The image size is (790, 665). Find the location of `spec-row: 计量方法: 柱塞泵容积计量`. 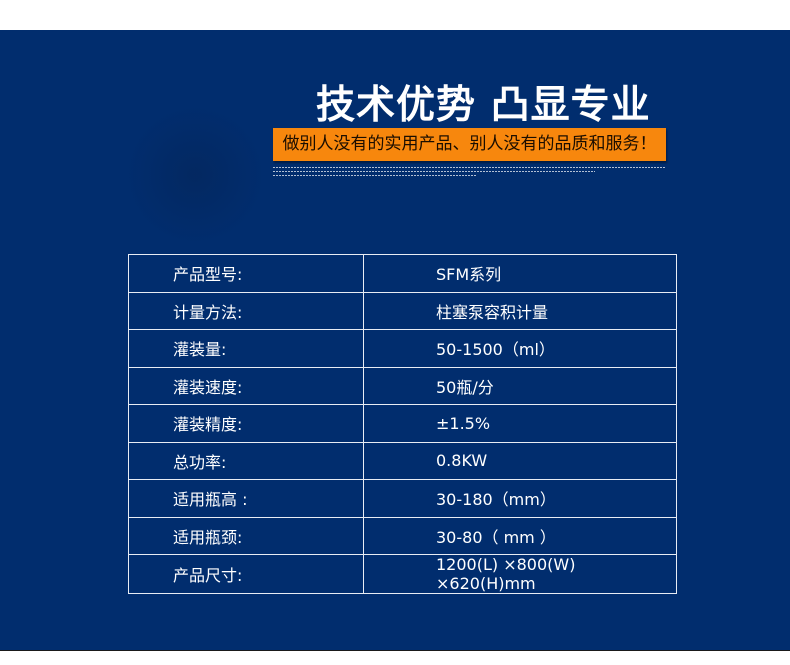

spec-row: 计量方法: 柱塞泵容积计量 is located at coordinates (402, 310).